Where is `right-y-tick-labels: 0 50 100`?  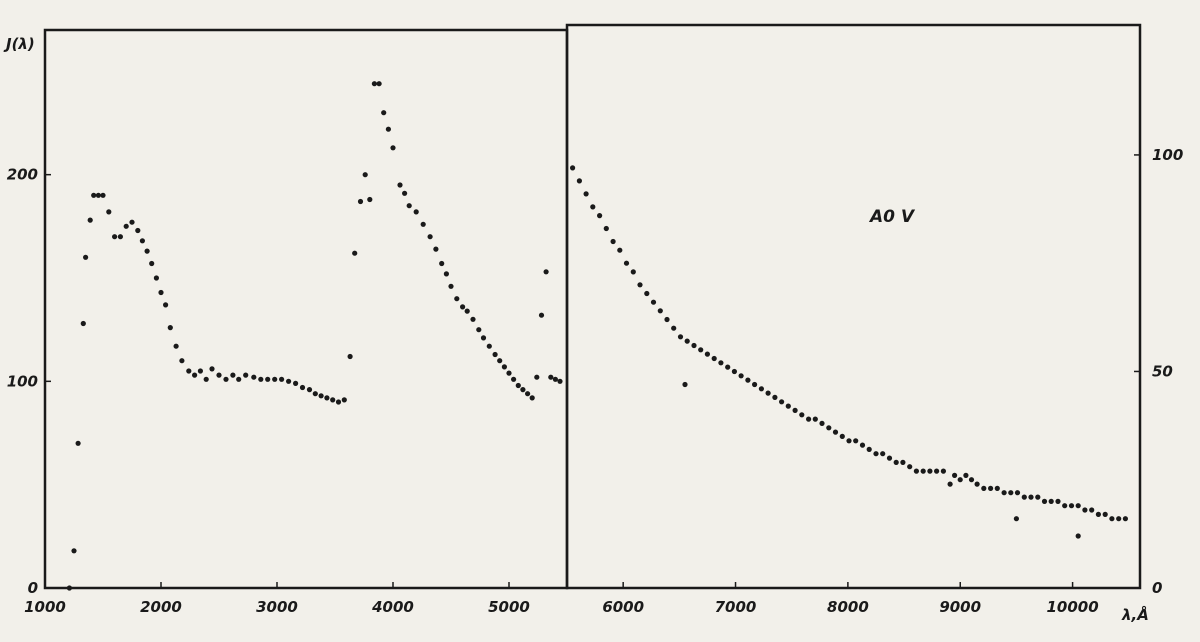
right-y-tick-labels: 0 50 100 is located at coordinates (1167, 371).